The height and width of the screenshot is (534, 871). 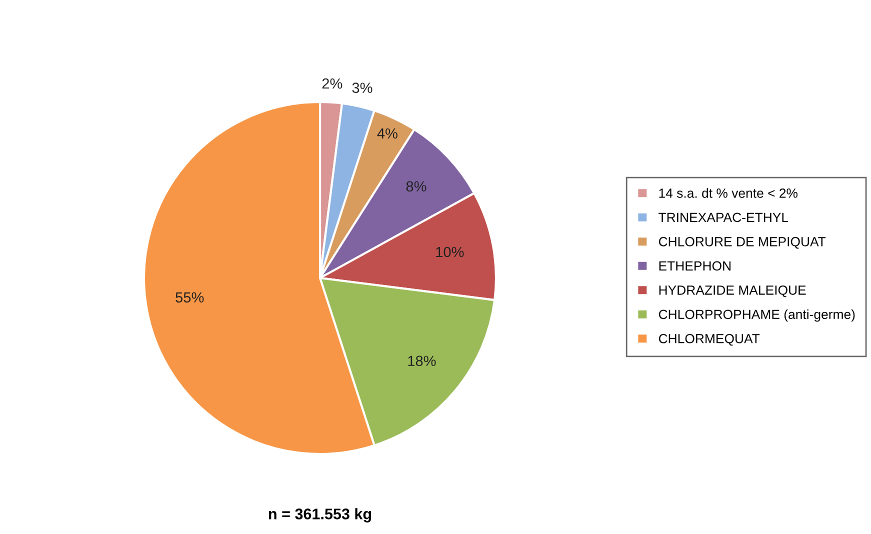 What do you see at coordinates (728, 193) in the screenshot?
I see `legend-label: 14 s.a. dt % vente < 2%` at bounding box center [728, 193].